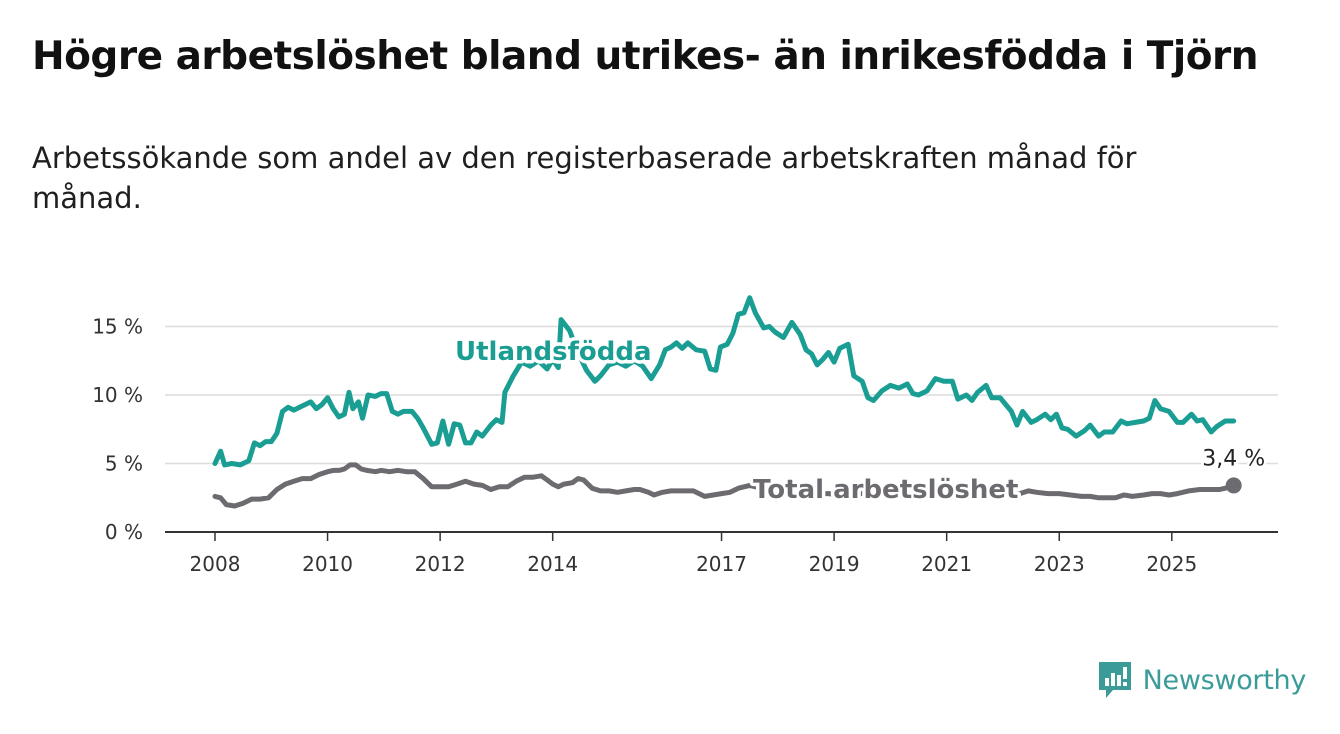  Describe the element at coordinates (1233, 458) in the screenshot. I see `end-value-label: 3,4 %` at that location.